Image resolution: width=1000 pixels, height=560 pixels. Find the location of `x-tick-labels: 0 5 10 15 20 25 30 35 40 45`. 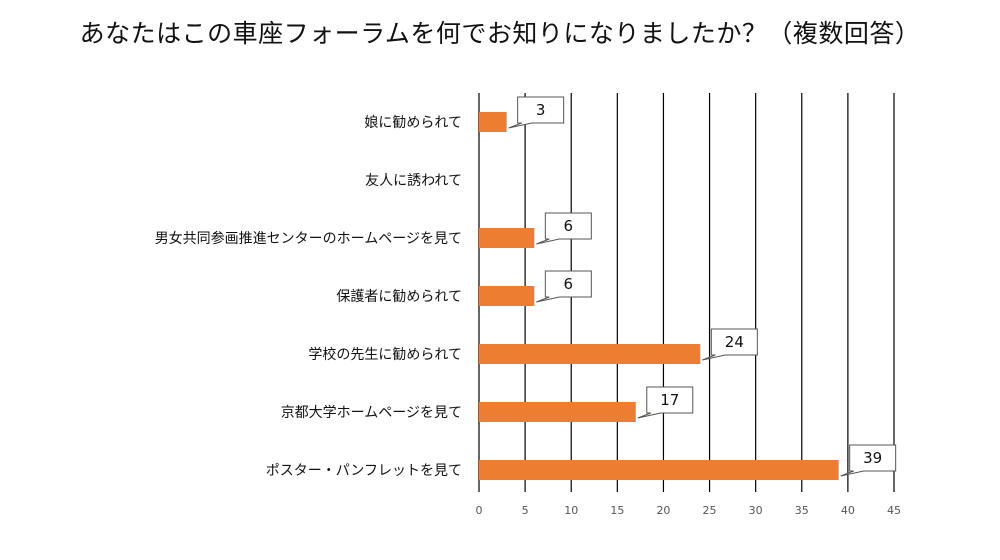

x-tick-labels: 0 5 10 15 20 25 30 35 40 45 is located at coordinates (689, 510).